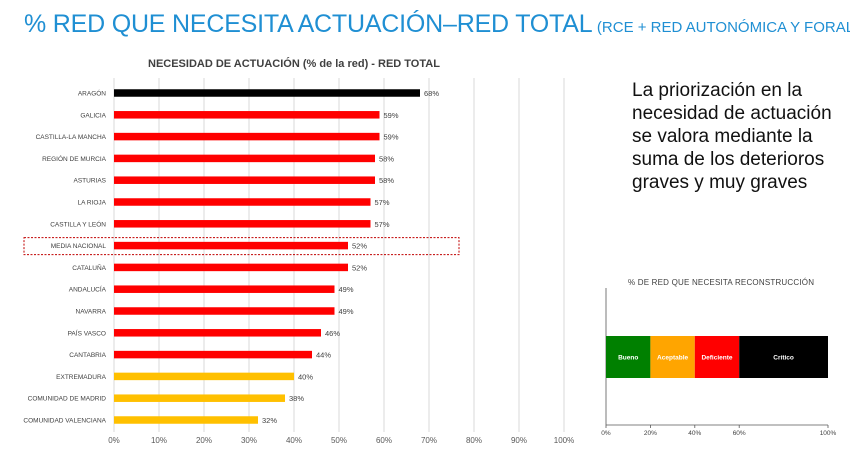 The image size is (850, 475). What do you see at coordinates (474, 440) in the screenshot?
I see `x-tick-label: 80%` at bounding box center [474, 440].